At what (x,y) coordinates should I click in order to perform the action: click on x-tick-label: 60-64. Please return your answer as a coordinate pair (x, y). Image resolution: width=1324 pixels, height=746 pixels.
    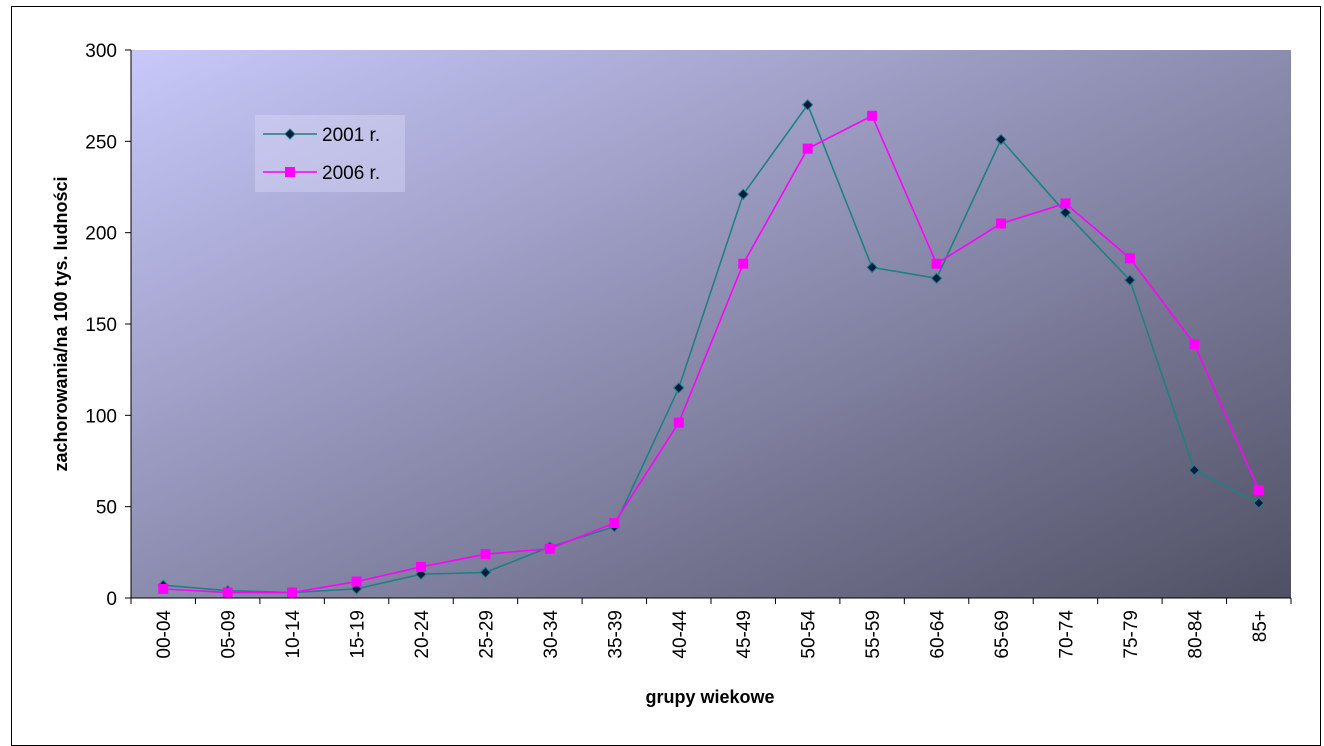
    Looking at the image, I should click on (938, 634).